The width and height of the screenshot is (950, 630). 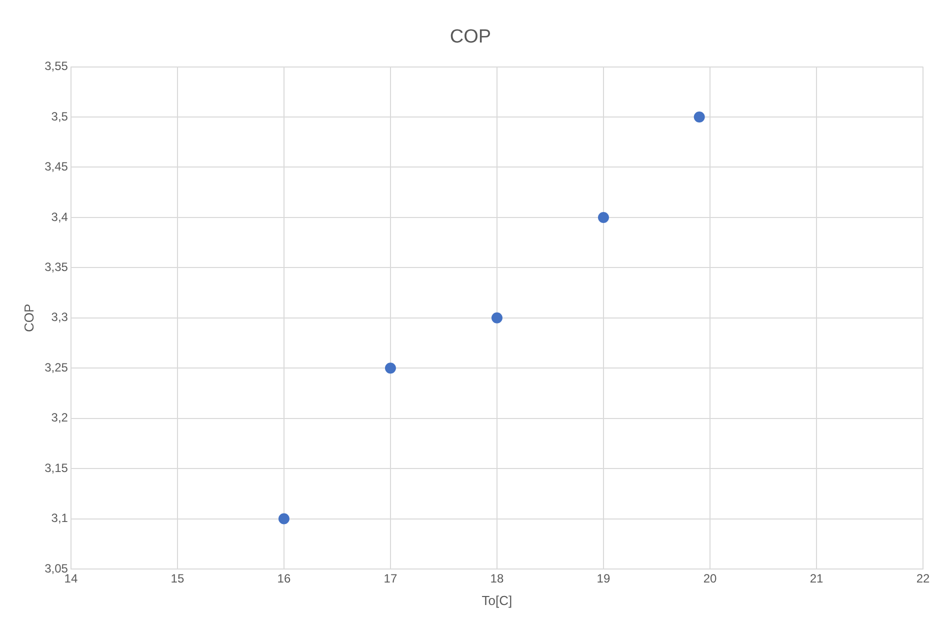 I want to click on y-tick-label: 3,5, so click(x=59, y=116).